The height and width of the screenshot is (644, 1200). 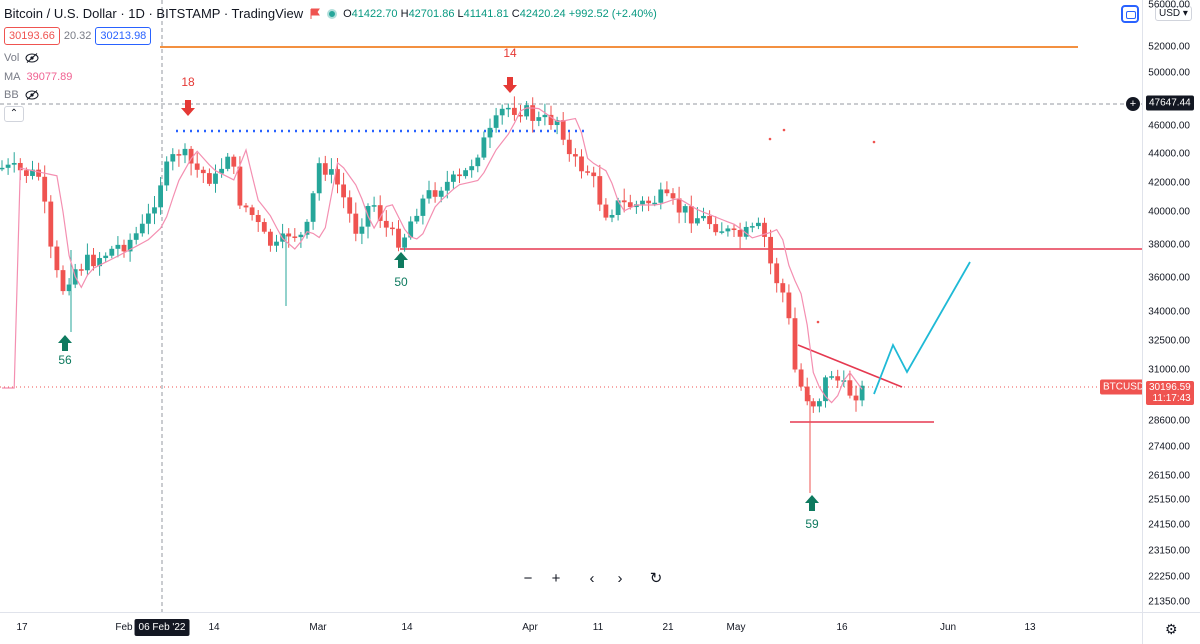 I want to click on price-axis-label: 27400.00, so click(x=1169, y=447).